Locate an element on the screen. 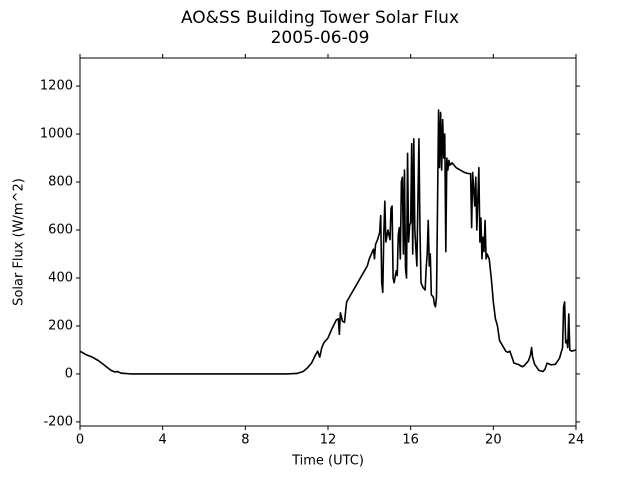  y-tick-label: 1200 is located at coordinates (56, 86).